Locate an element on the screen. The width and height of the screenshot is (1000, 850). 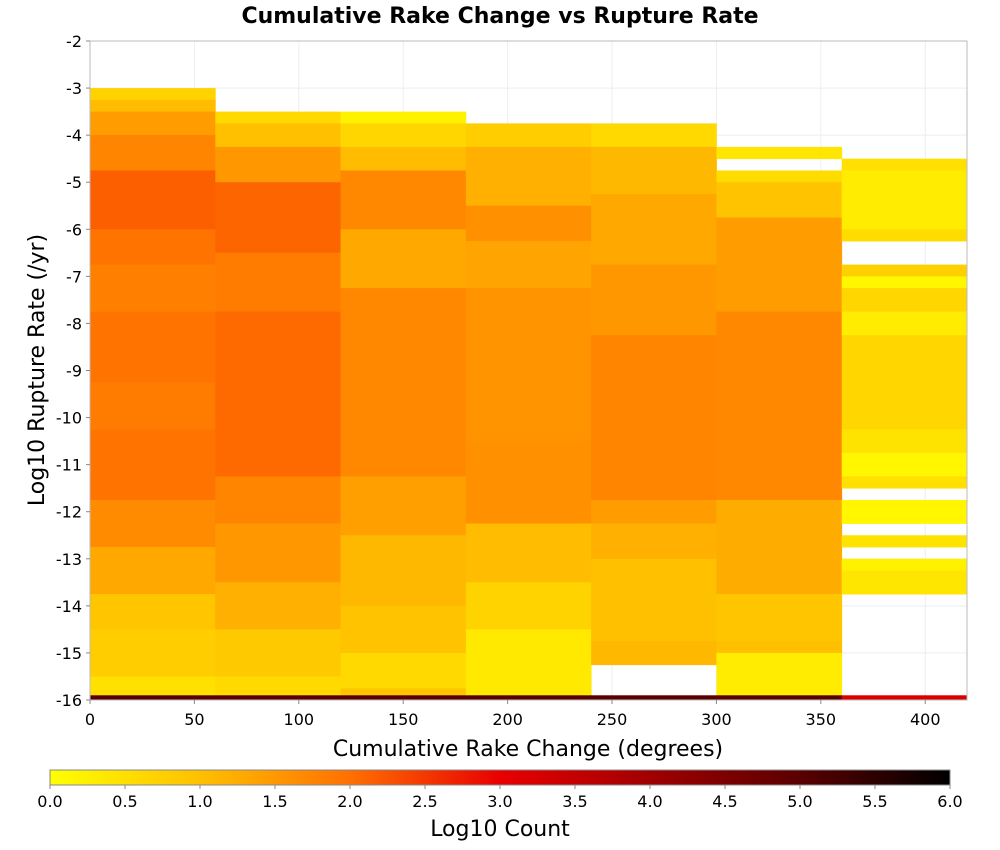
y-tick-label: -7 is located at coordinates (74, 276).